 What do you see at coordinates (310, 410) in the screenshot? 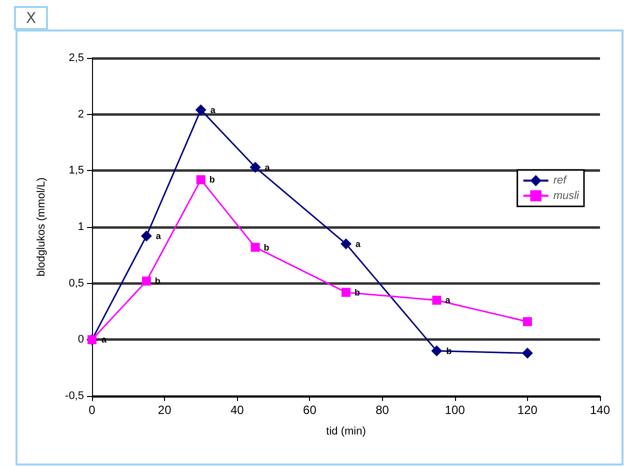
I see `x-tick-label: 60` at bounding box center [310, 410].